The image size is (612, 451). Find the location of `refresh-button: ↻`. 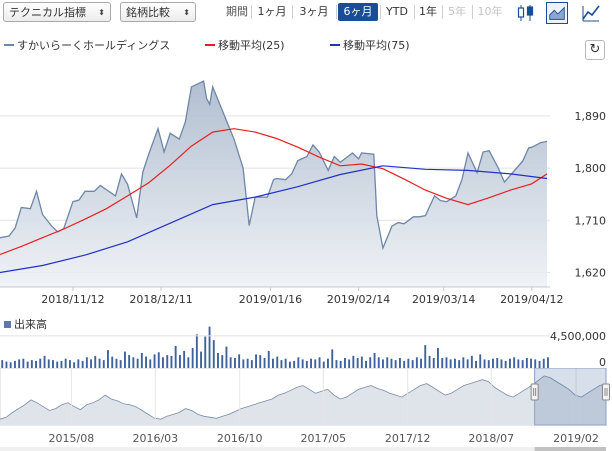

refresh-button: ↻ is located at coordinates (595, 50).